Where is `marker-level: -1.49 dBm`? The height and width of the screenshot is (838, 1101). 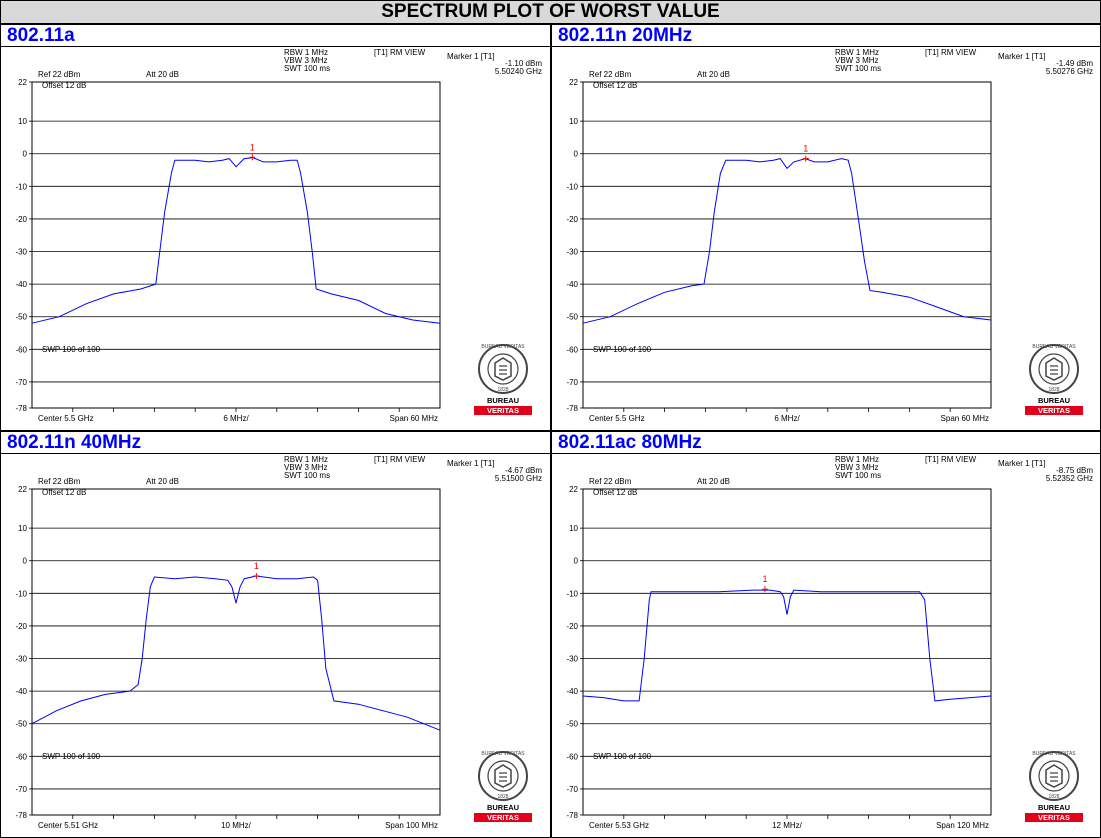
marker-level: -1.49 dBm is located at coordinates (1074, 63).